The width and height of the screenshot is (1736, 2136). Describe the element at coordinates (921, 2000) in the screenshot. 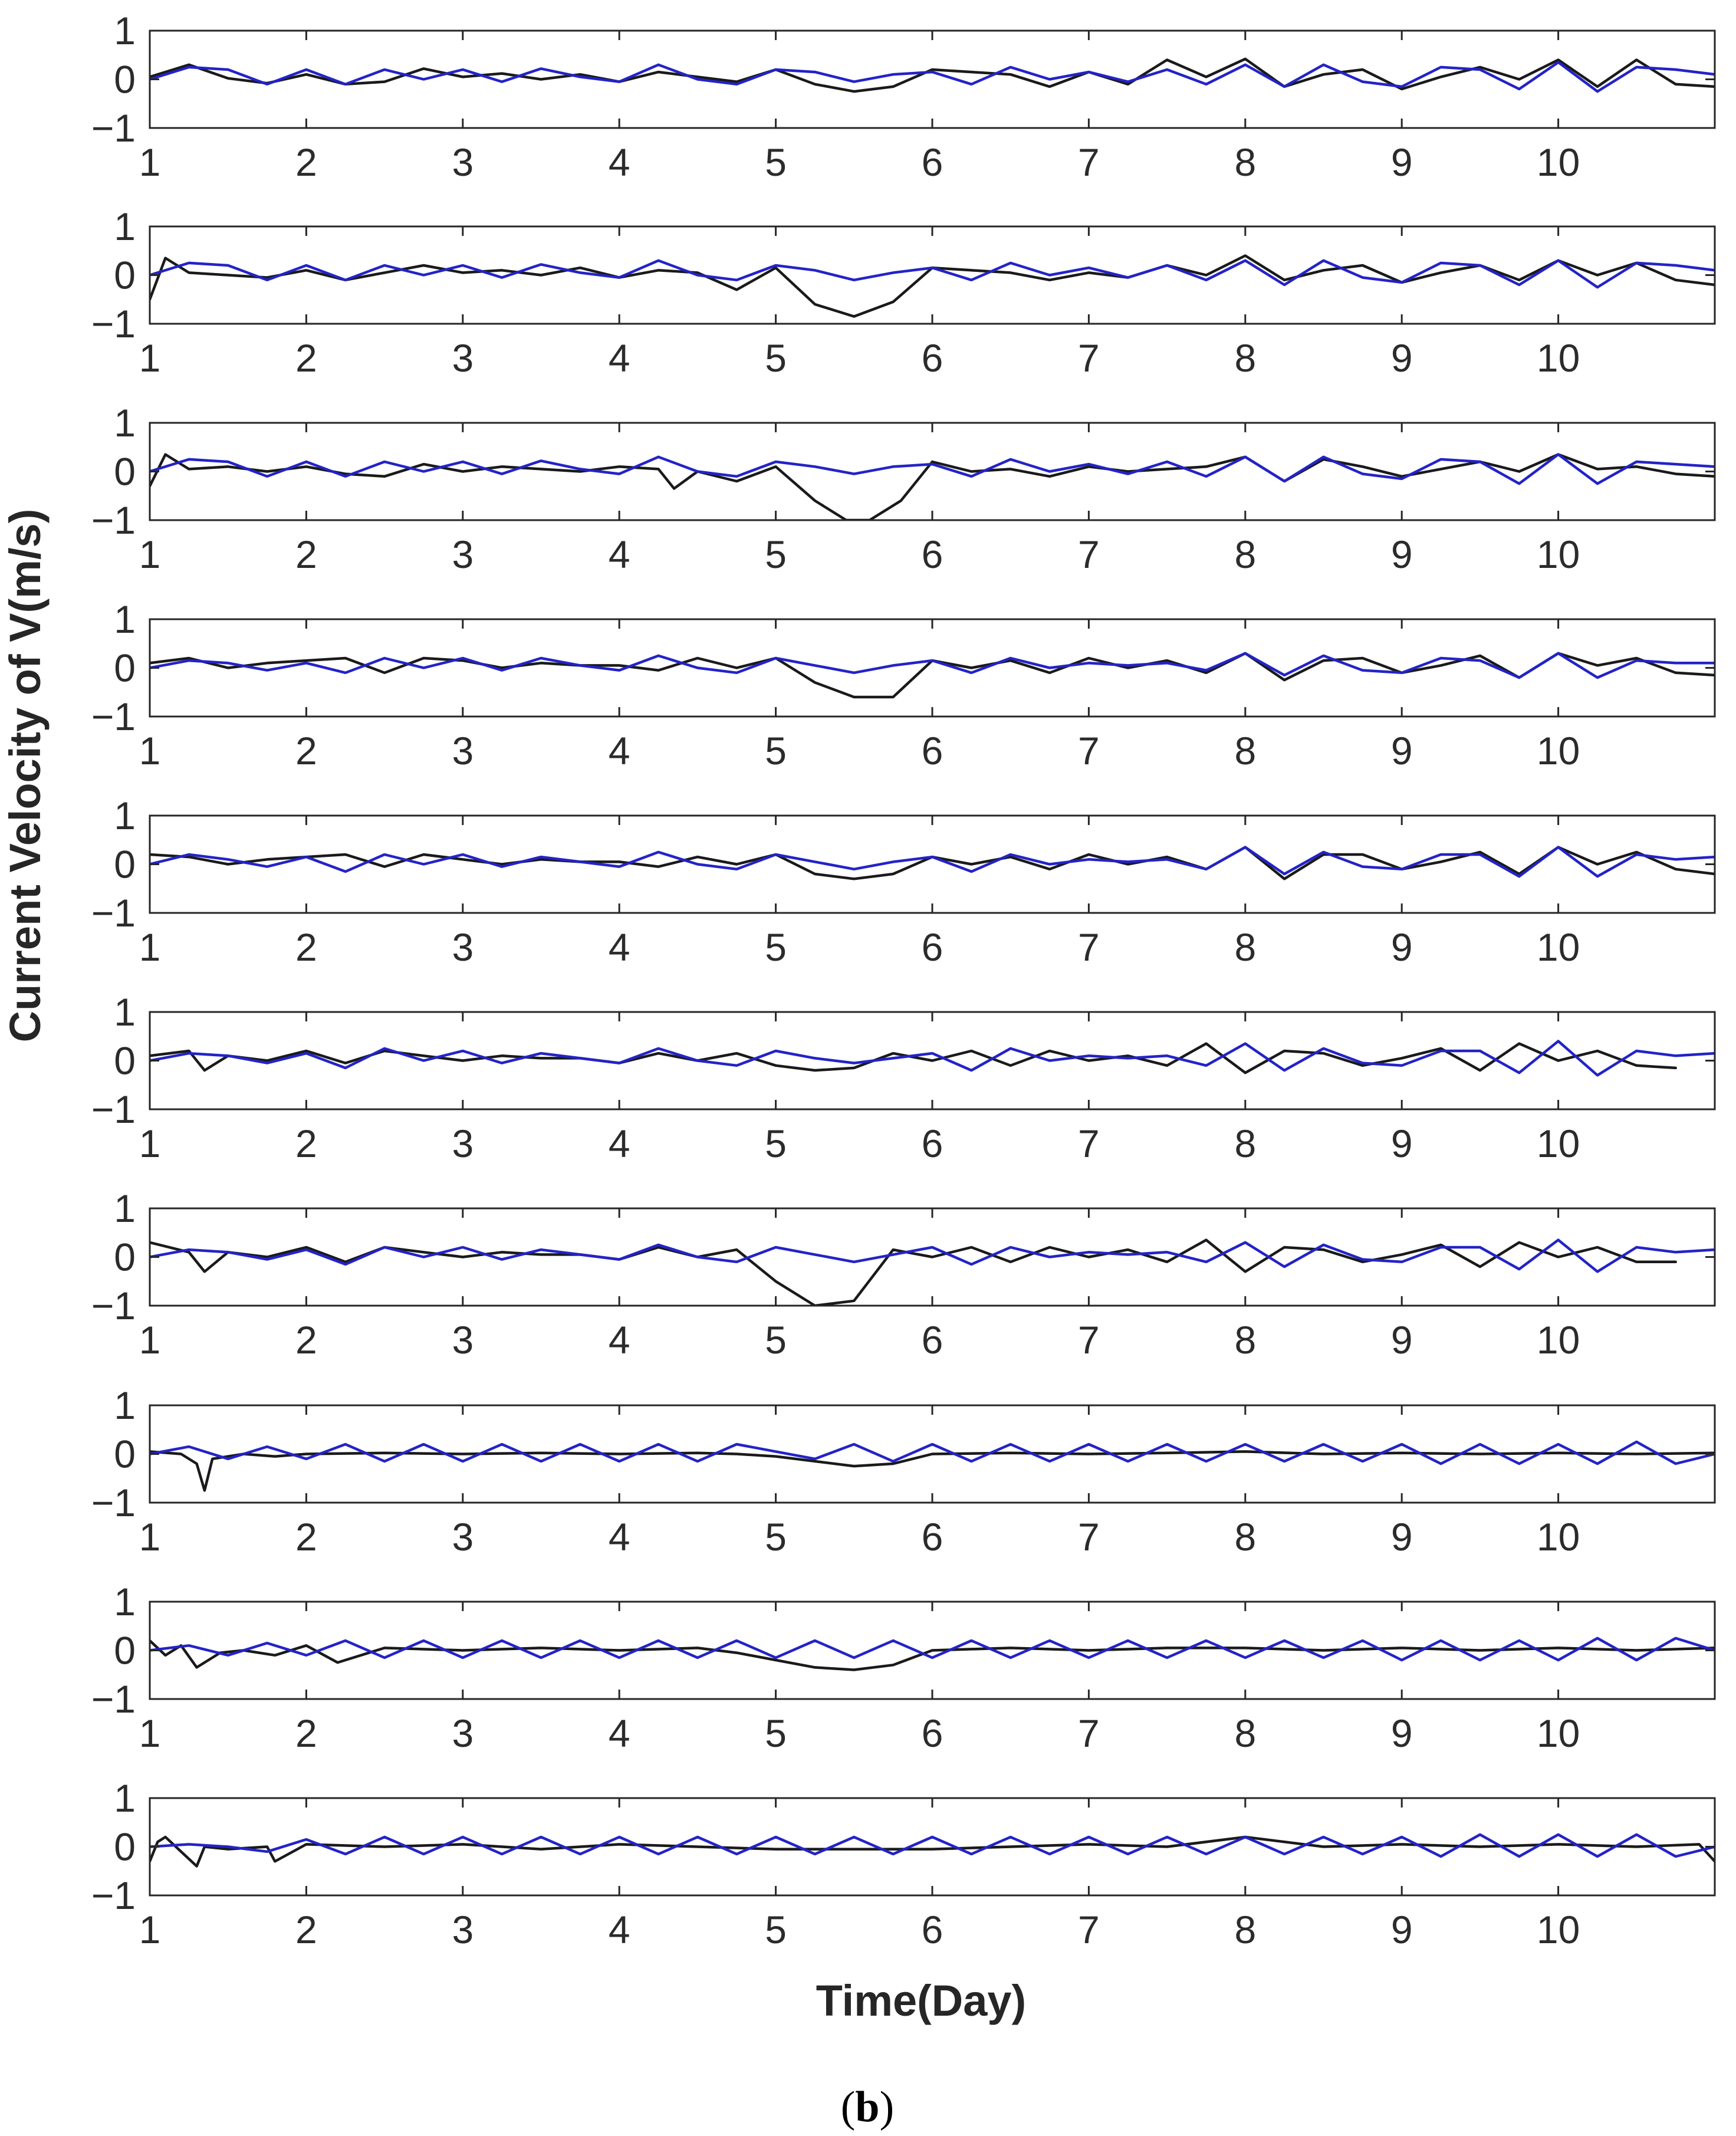

I see `x-axis-label: Time(Day)` at that location.